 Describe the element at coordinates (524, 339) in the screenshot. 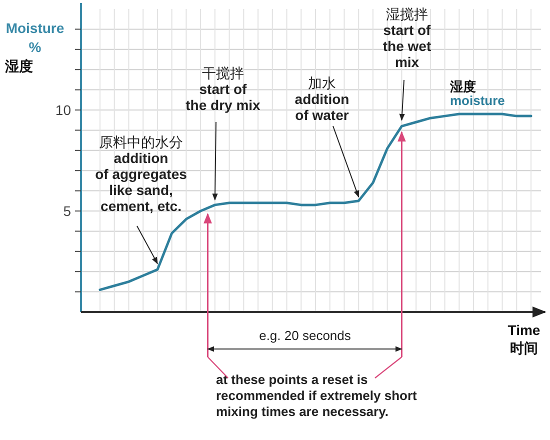

I see `x-axis-title: Time 时间` at that location.